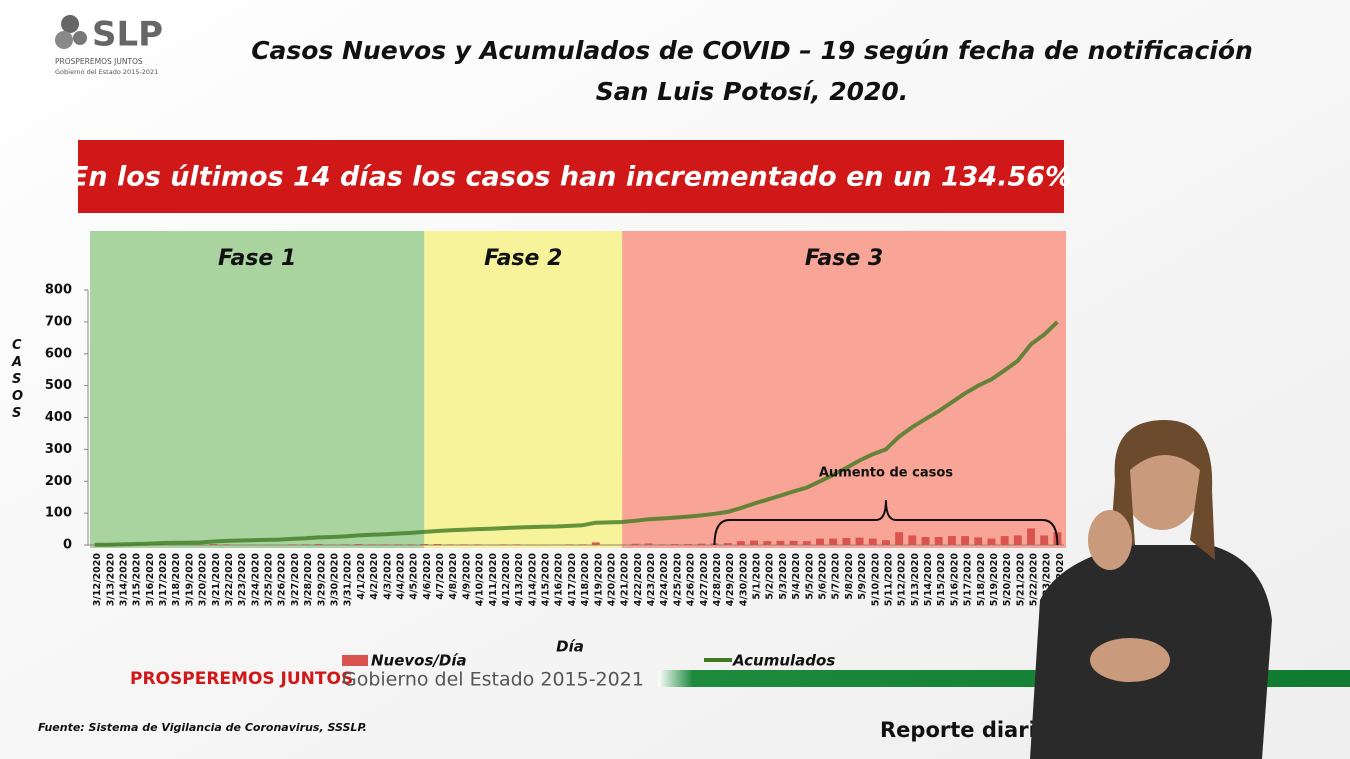  I want to click on x-tick-label: 5/19/2020, so click(994, 580).